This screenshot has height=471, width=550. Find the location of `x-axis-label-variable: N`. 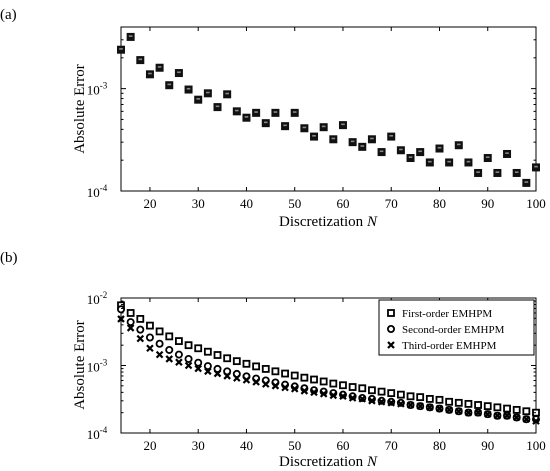

x-axis-label-variable: N is located at coordinates (372, 222).